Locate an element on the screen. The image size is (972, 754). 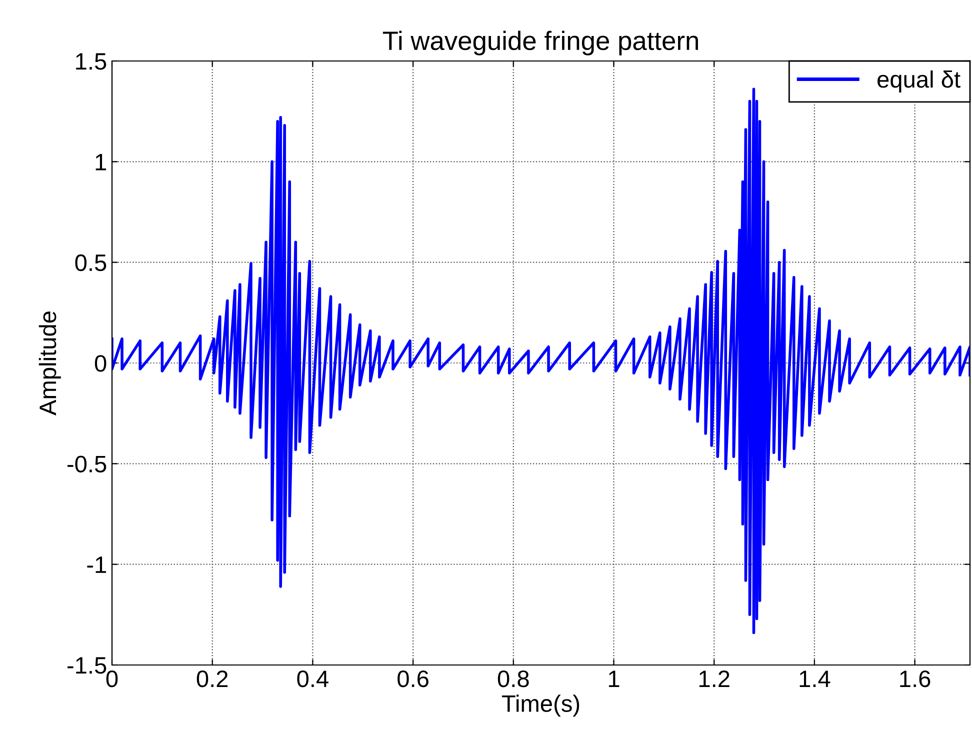
y-tick-label: 0.5 is located at coordinates (90, 263).